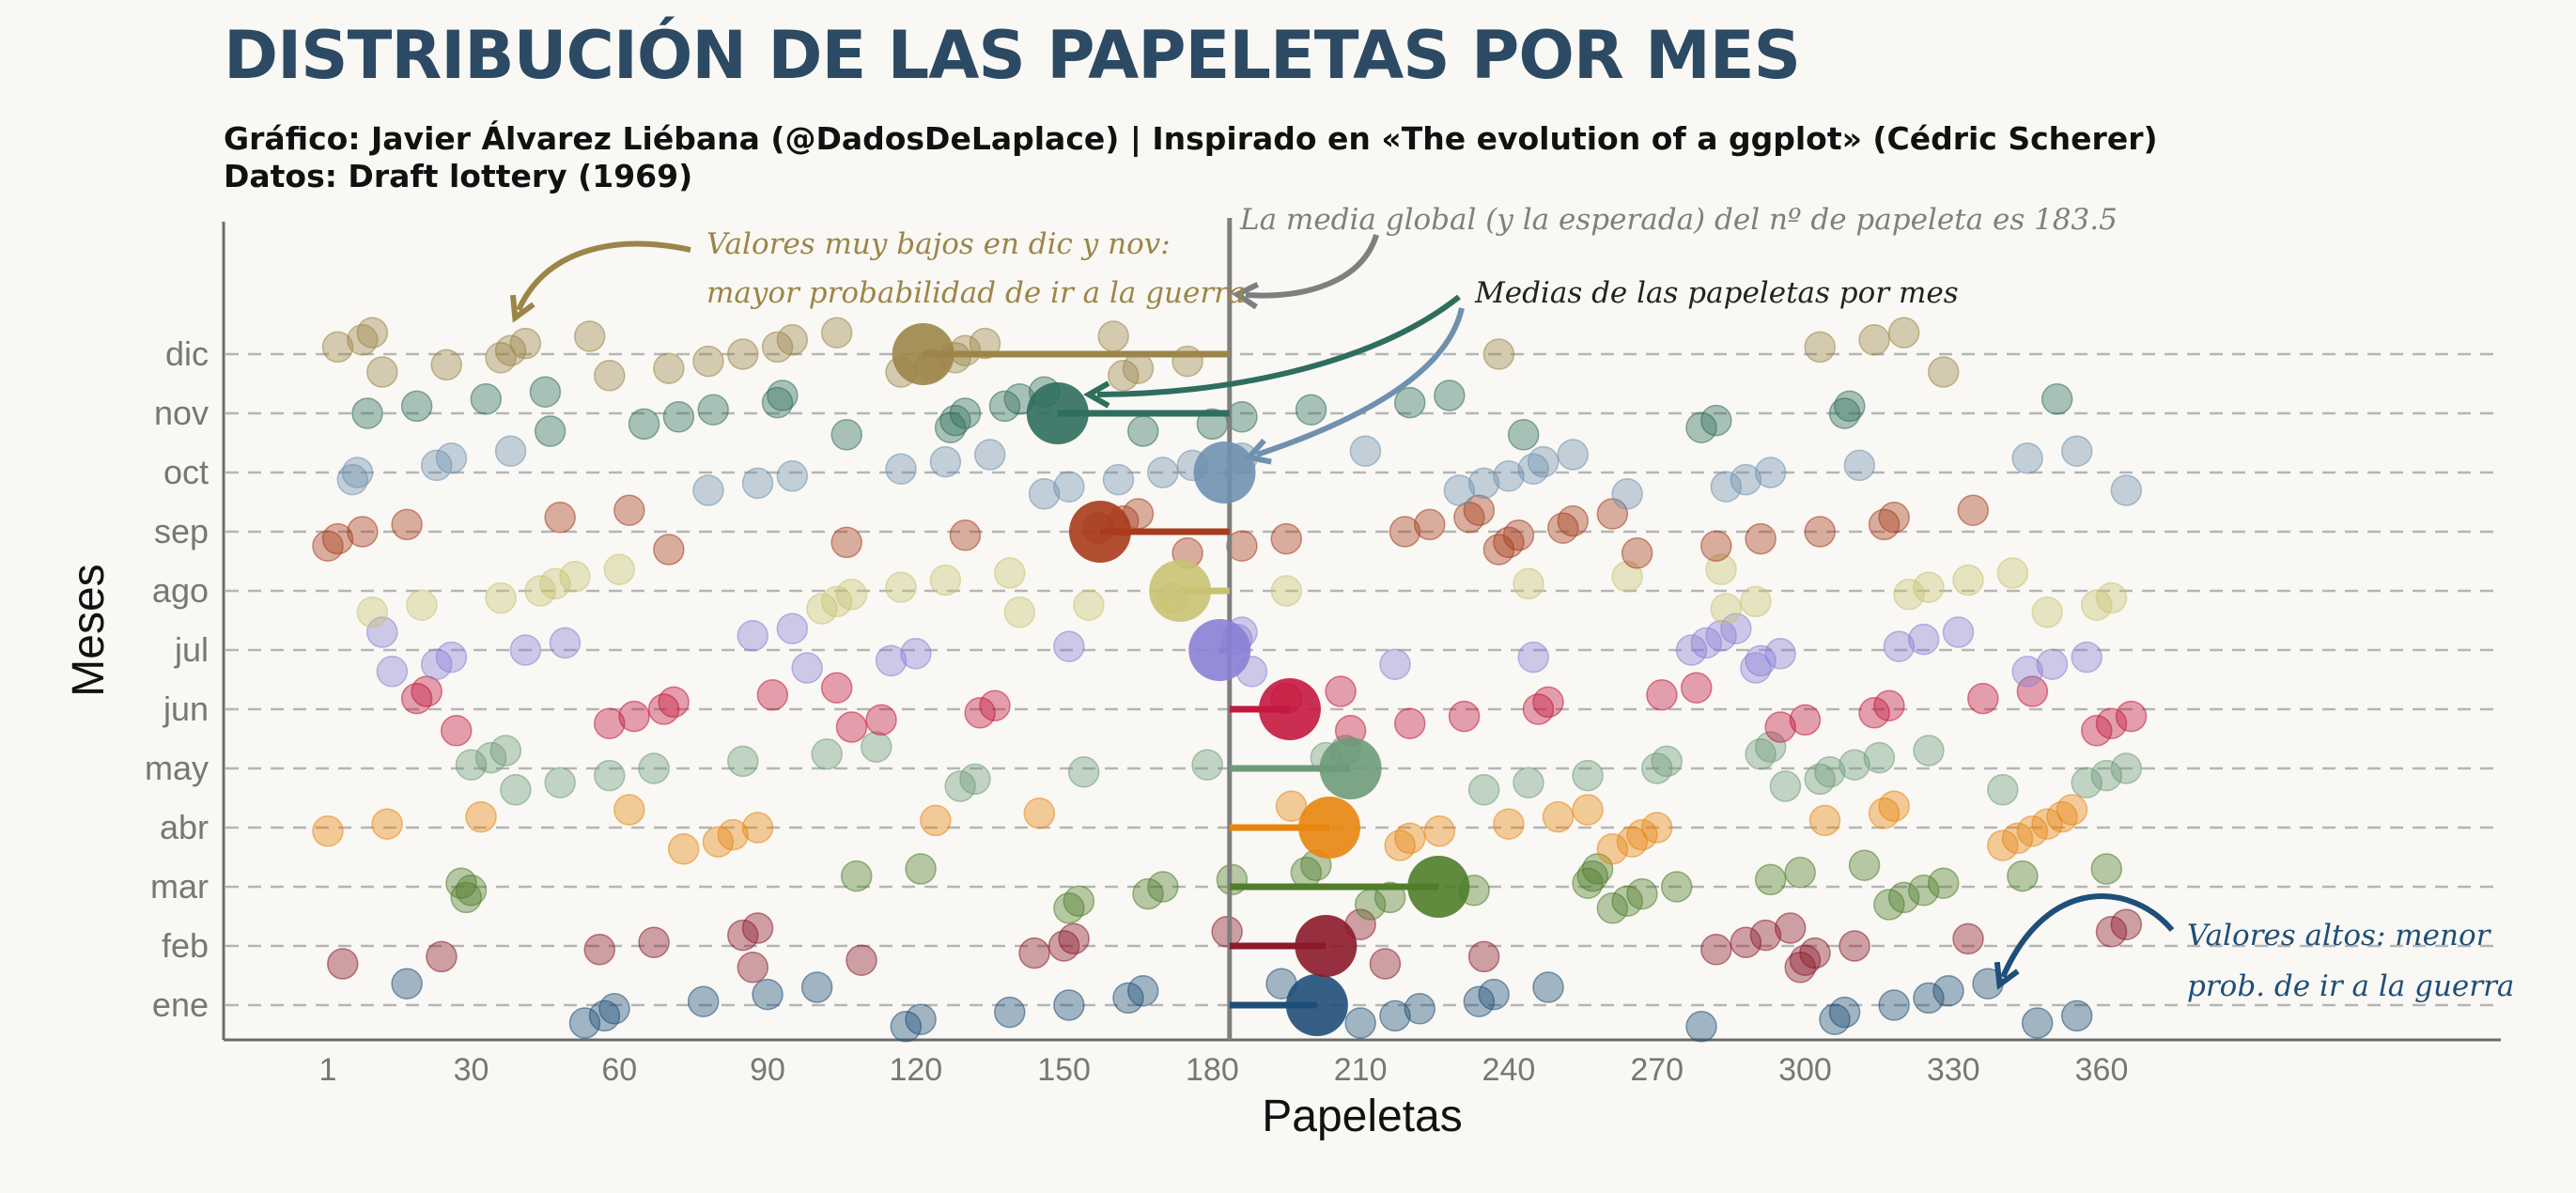  I want to click on mean-point-may, so click(1351, 768).